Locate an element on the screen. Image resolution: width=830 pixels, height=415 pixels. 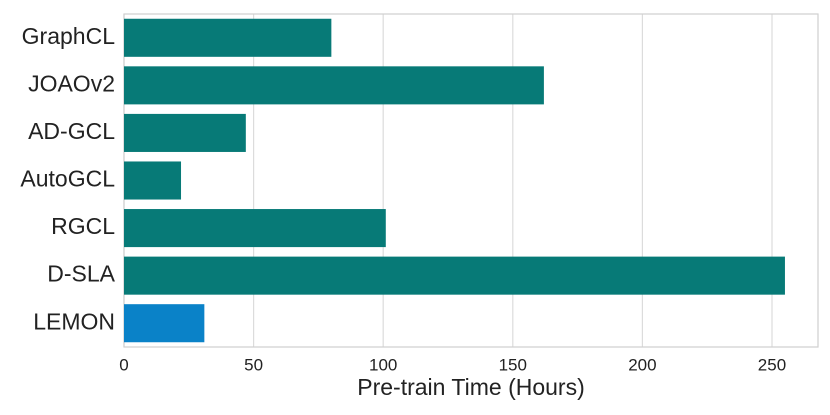
y-tick-label: LEMON is located at coordinates (74, 321).